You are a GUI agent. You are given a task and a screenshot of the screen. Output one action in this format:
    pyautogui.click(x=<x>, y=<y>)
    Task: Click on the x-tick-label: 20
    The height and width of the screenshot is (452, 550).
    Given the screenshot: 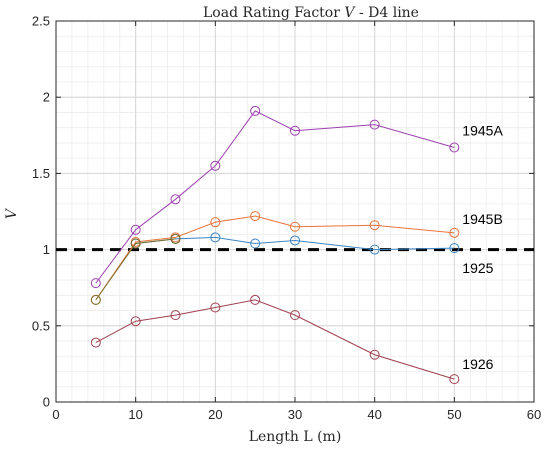 What is the action you would take?
    pyautogui.click(x=215, y=414)
    